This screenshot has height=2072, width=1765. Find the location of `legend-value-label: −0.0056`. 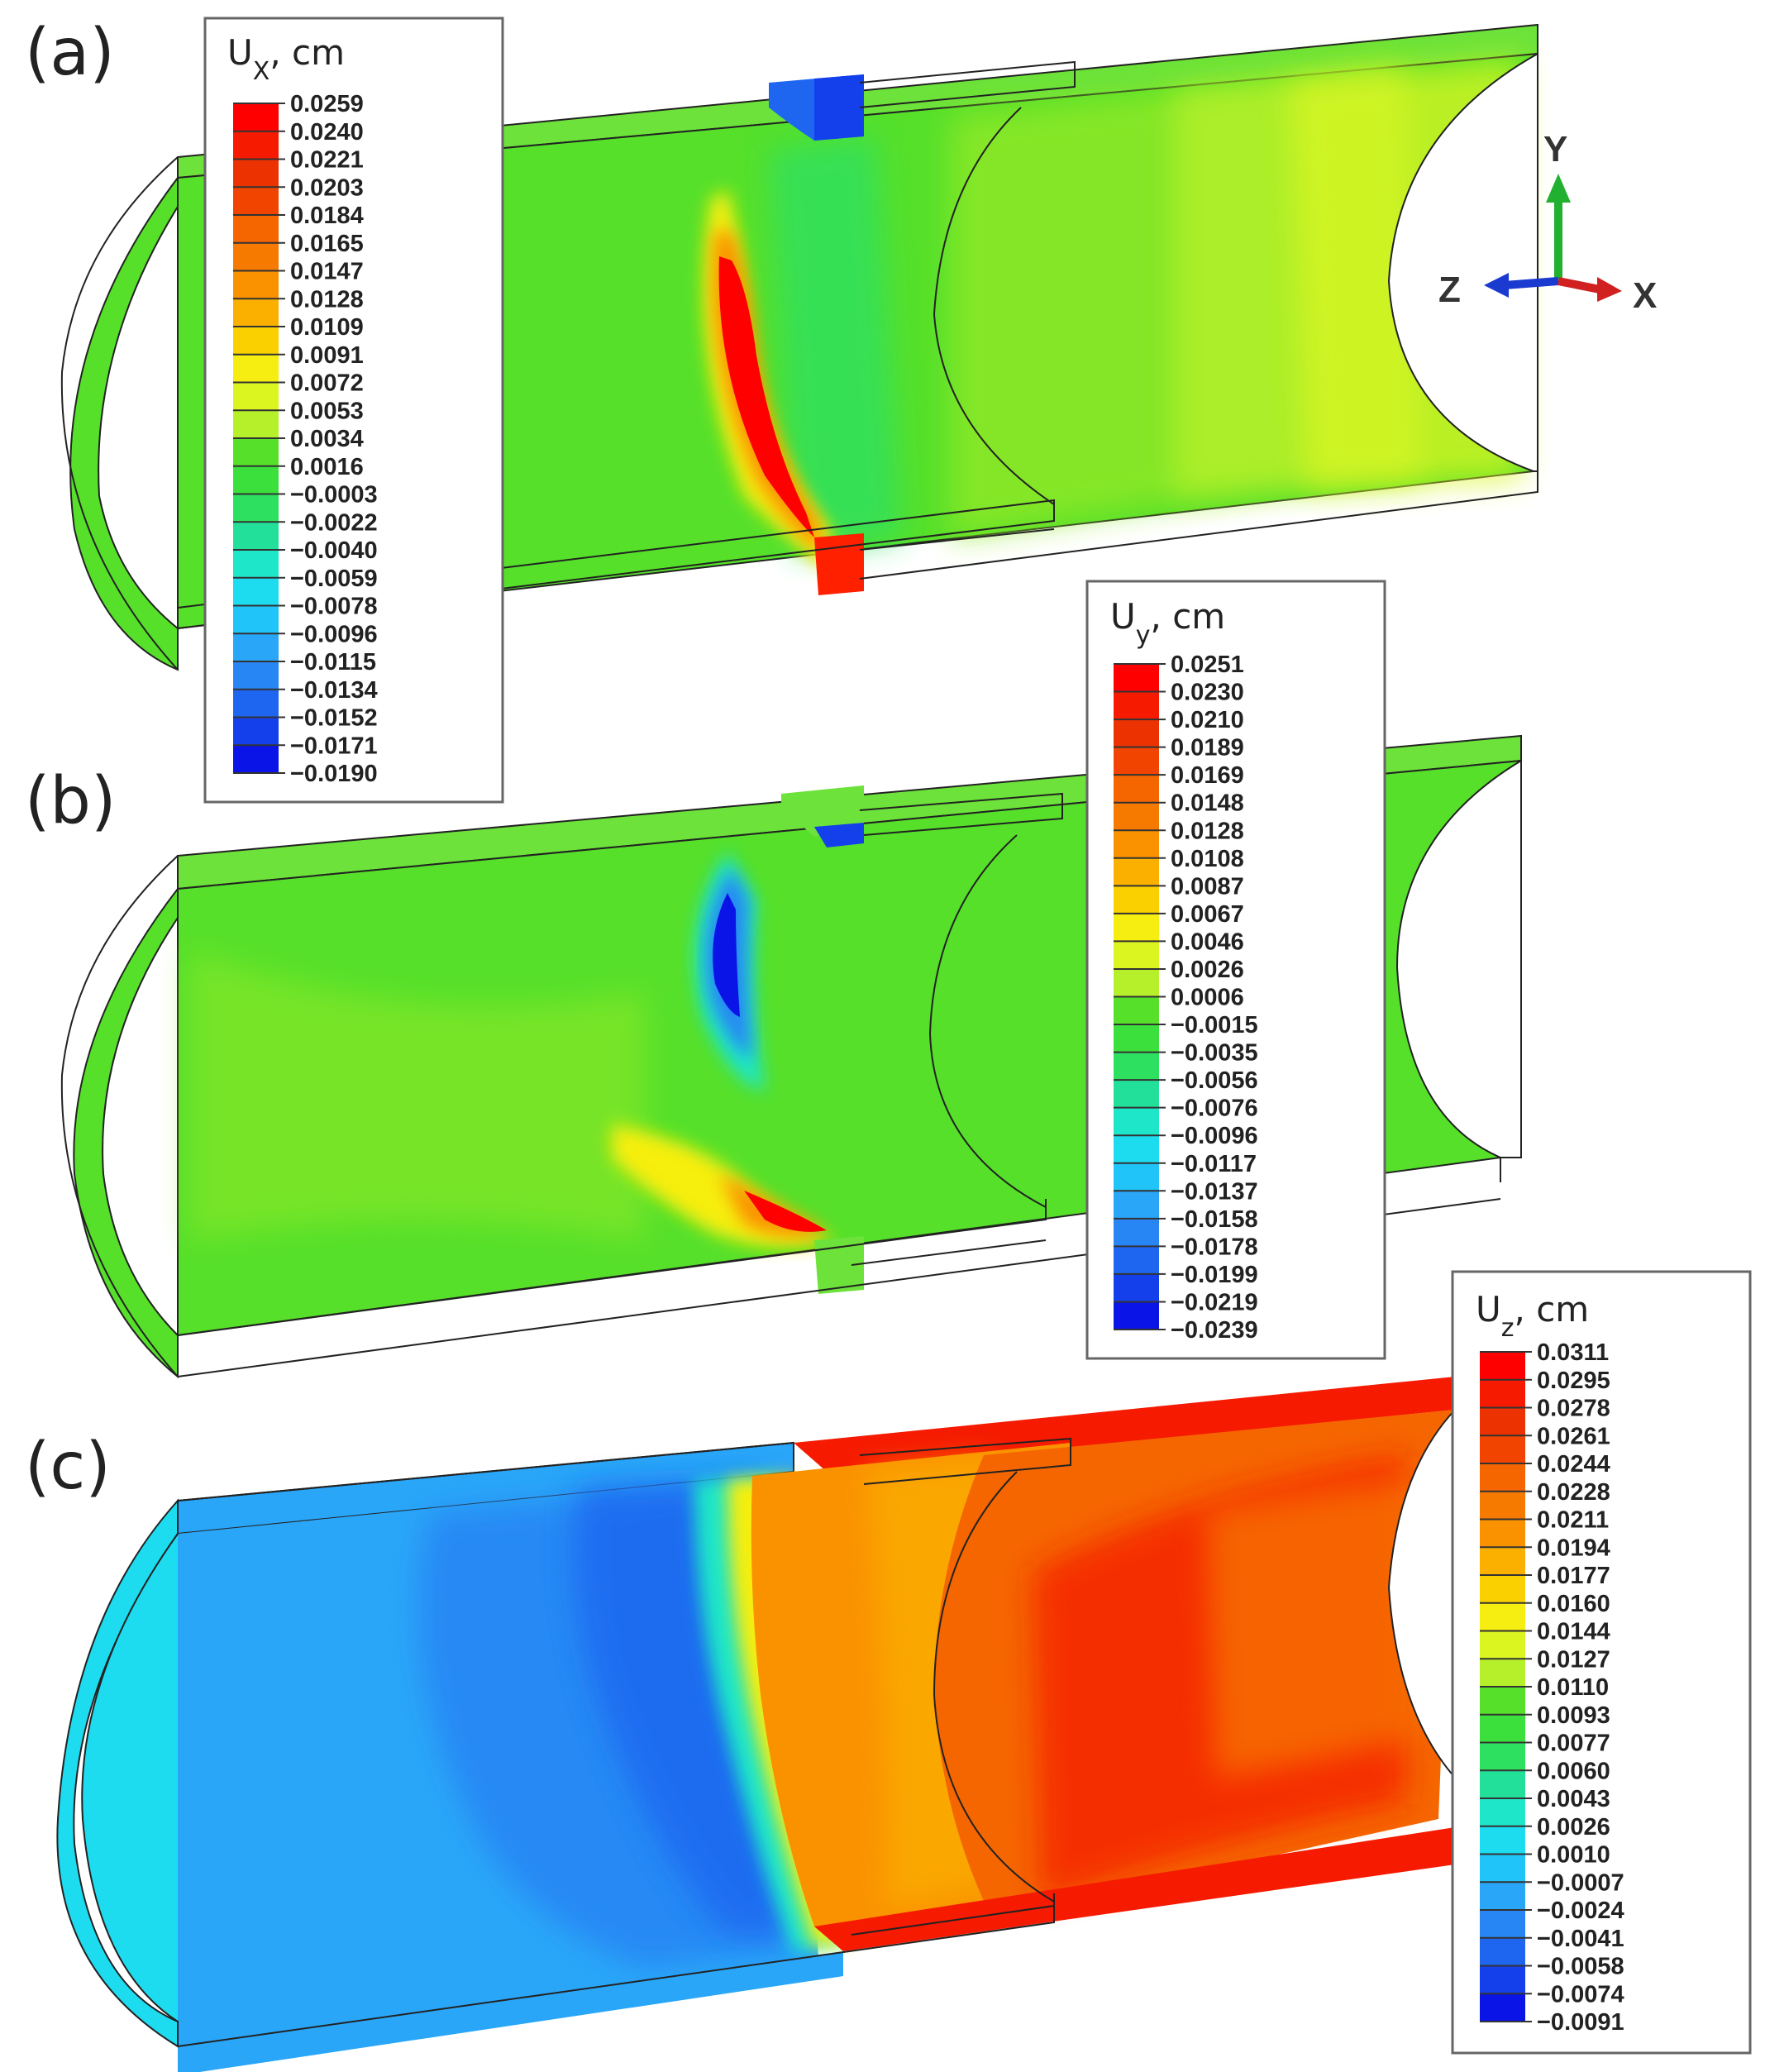

legend-value-label: −0.0056 is located at coordinates (1214, 1080).